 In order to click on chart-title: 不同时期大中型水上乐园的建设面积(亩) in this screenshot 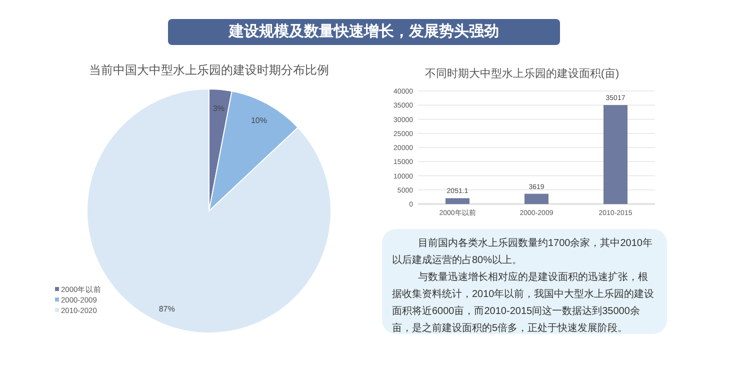, I will do `click(522, 73)`.